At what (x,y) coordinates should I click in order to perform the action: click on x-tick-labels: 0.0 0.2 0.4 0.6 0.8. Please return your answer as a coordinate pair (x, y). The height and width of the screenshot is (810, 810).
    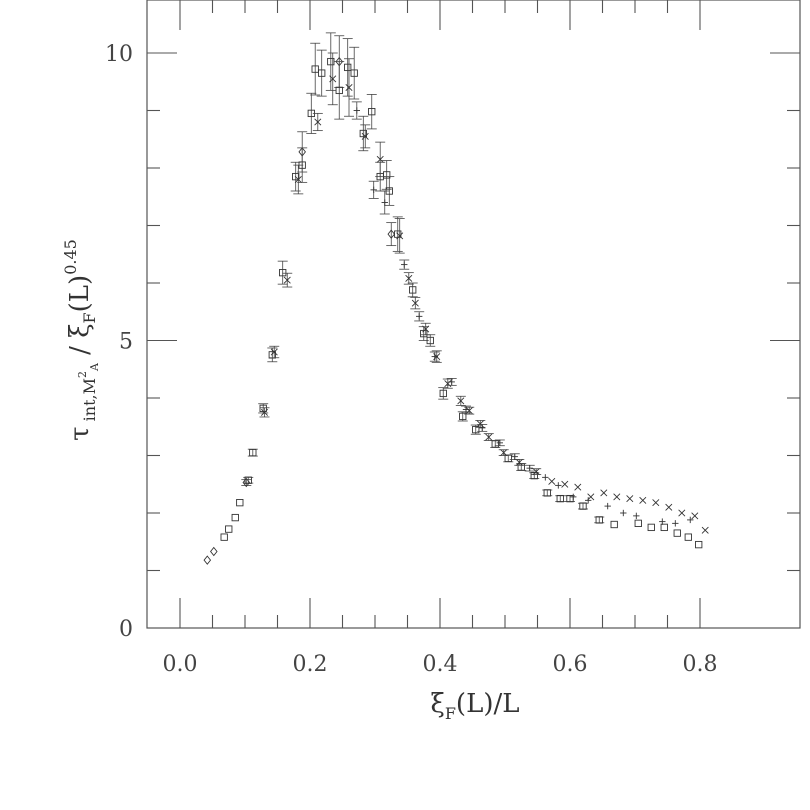
    Looking at the image, I should click on (440, 664).